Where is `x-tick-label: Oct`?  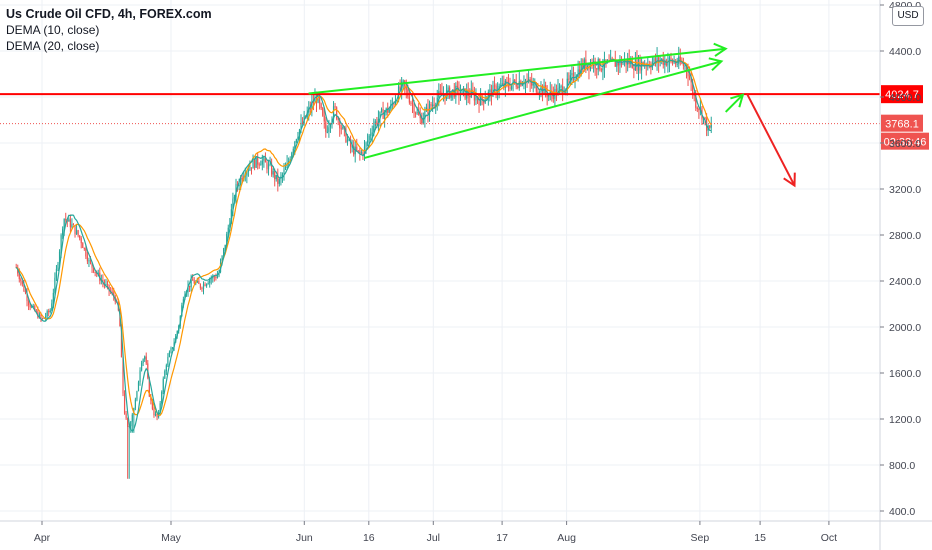
x-tick-label: Oct is located at coordinates (829, 538).